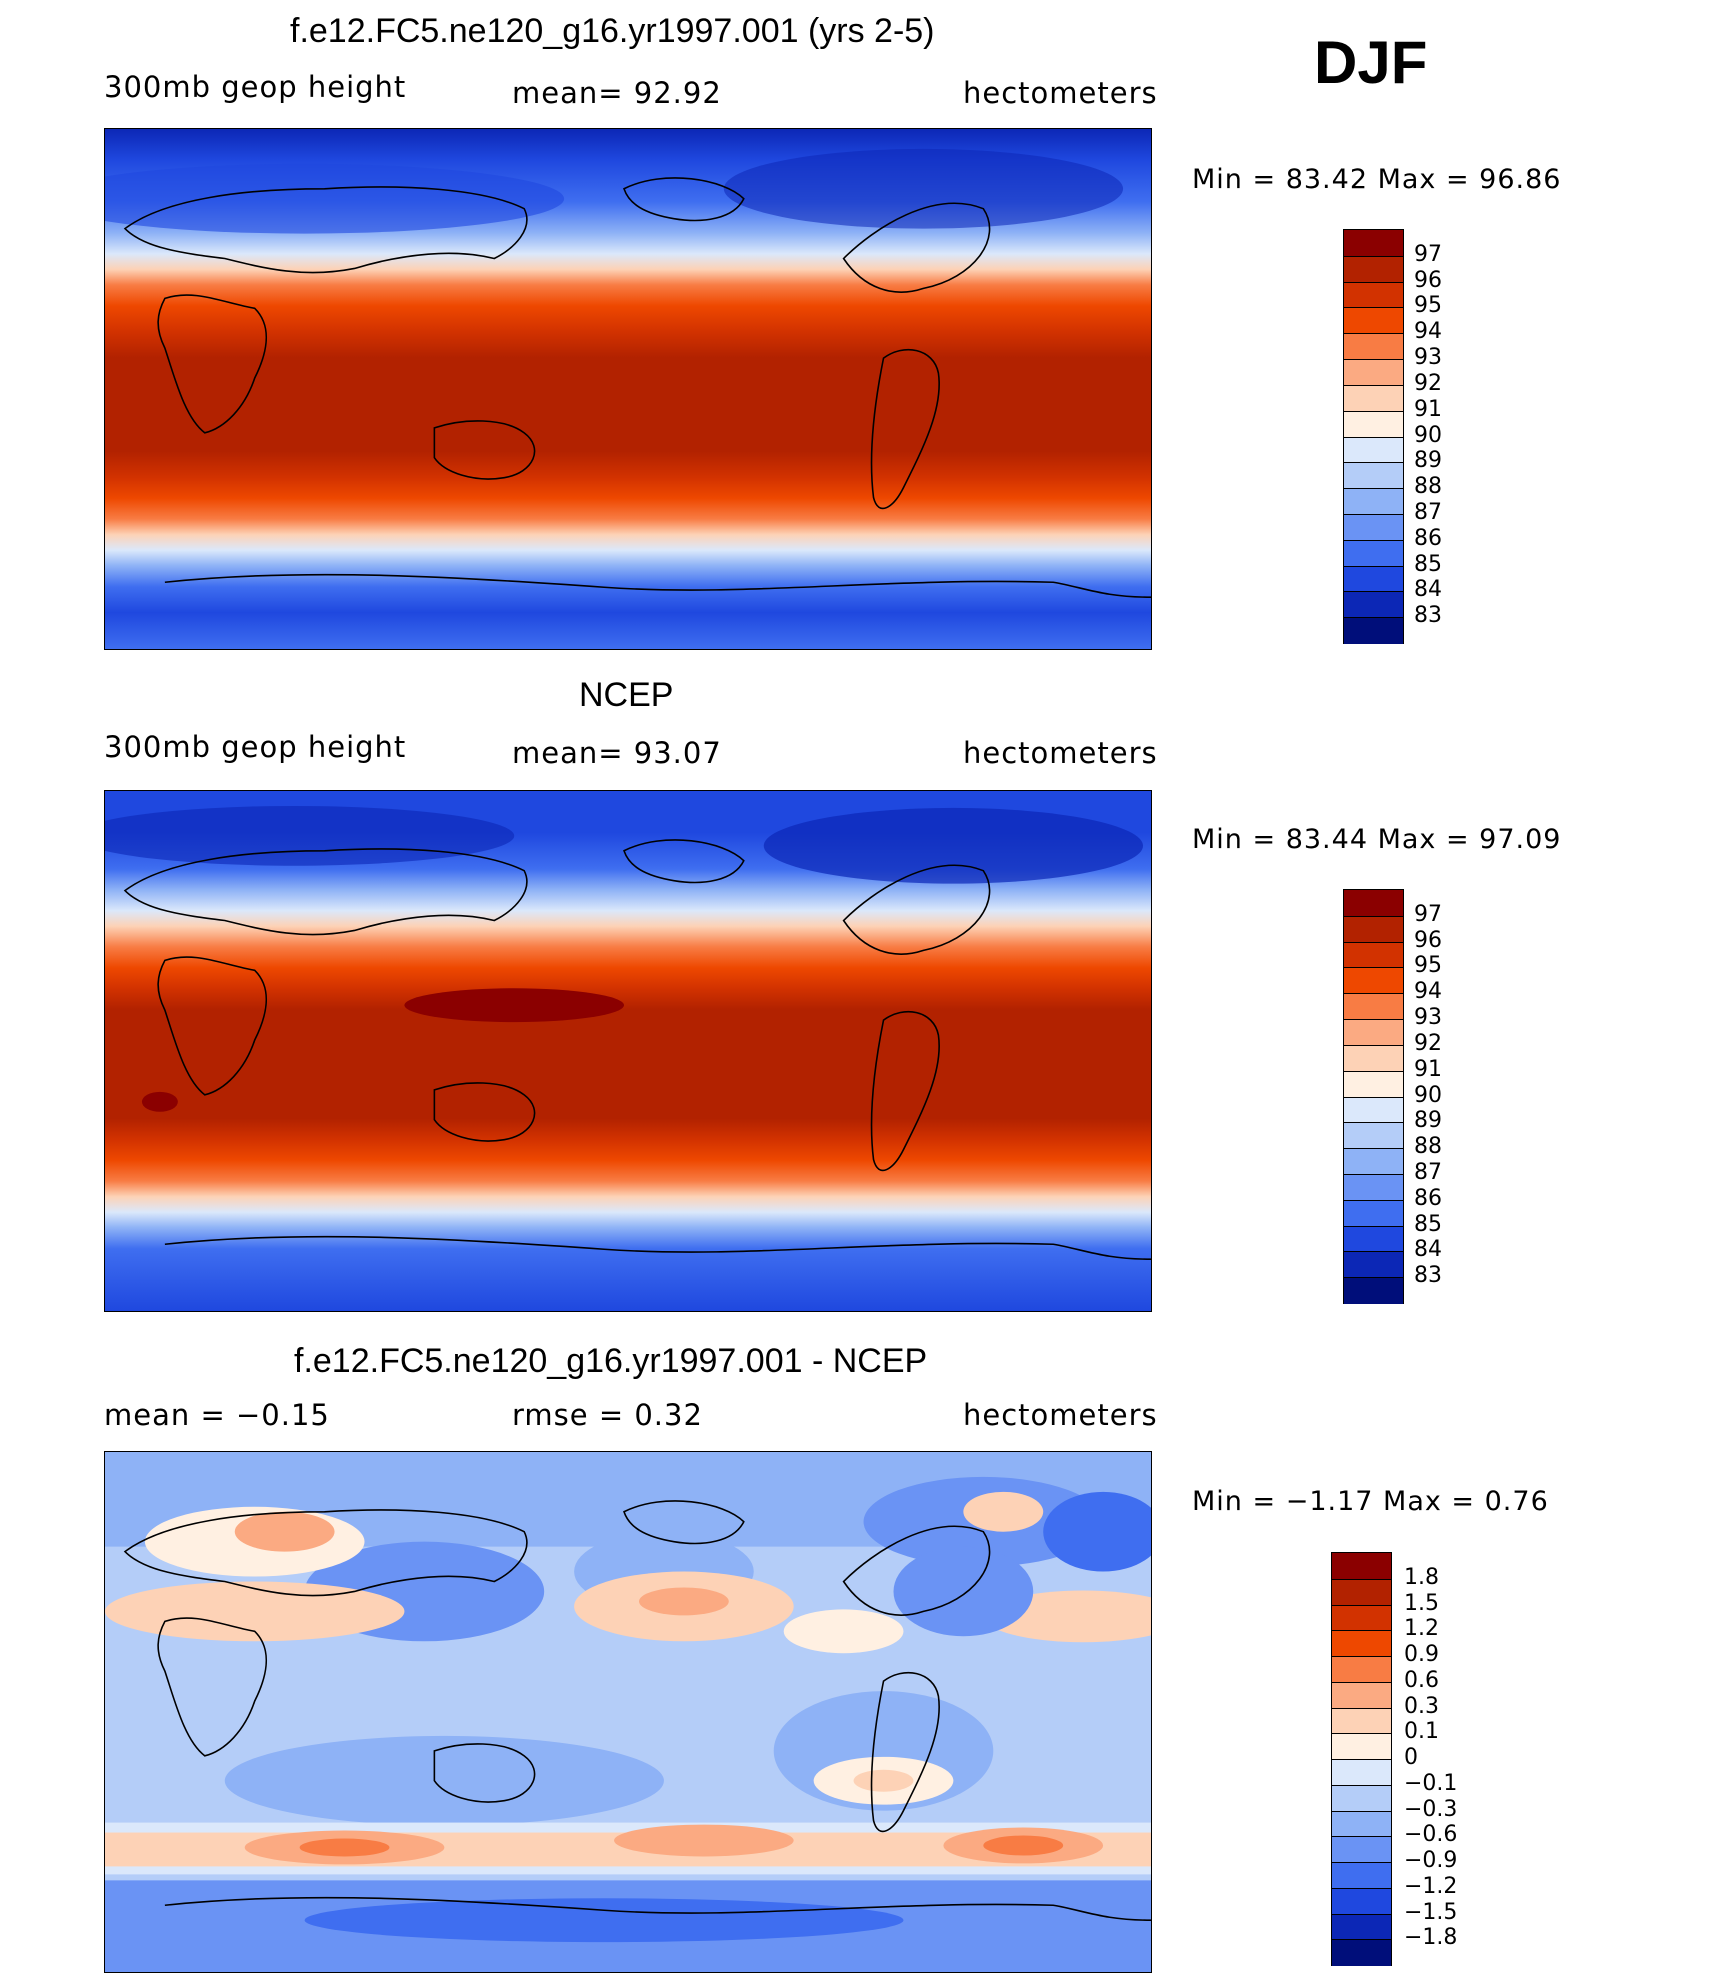 This screenshot has width=1710, height=1974. What do you see at coordinates (1421, 1680) in the screenshot?
I see `colorbar-level-label: 0.6` at bounding box center [1421, 1680].